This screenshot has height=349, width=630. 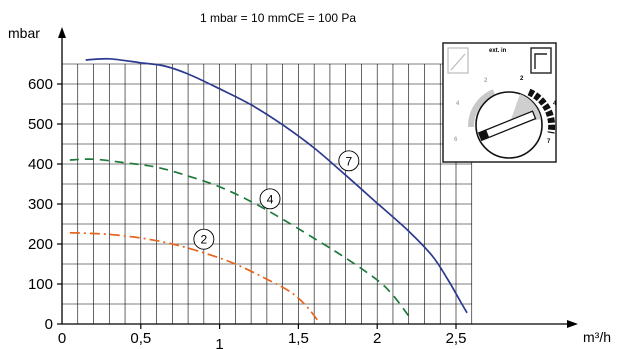 What do you see at coordinates (278, 18) in the screenshot?
I see `conversion-note: 1 mbar = 10 mmCE = 100 Pa` at bounding box center [278, 18].